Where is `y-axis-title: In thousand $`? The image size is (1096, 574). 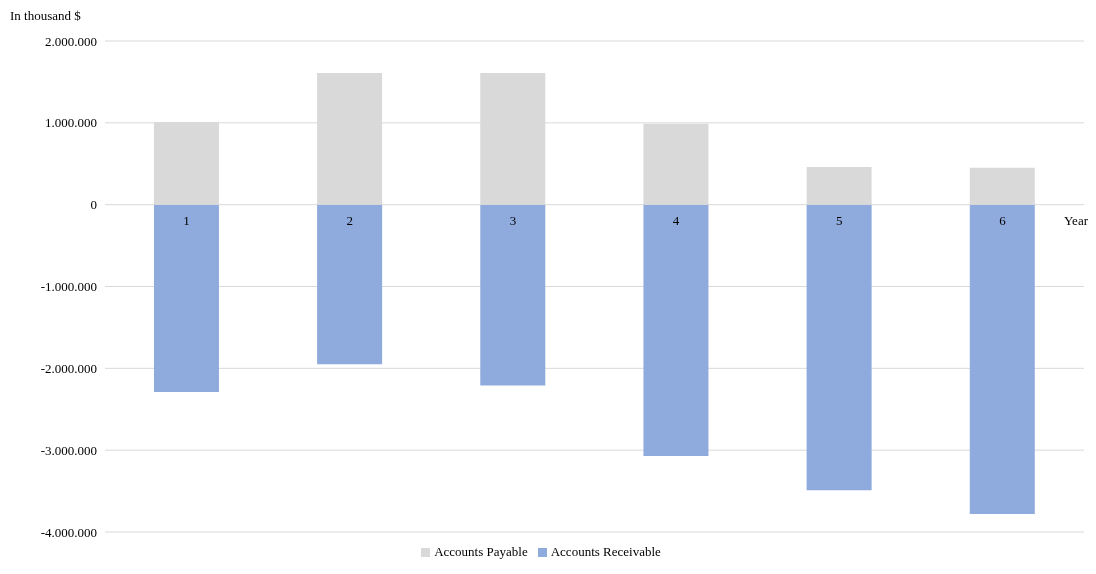 y-axis-title: In thousand $ is located at coordinates (45, 16).